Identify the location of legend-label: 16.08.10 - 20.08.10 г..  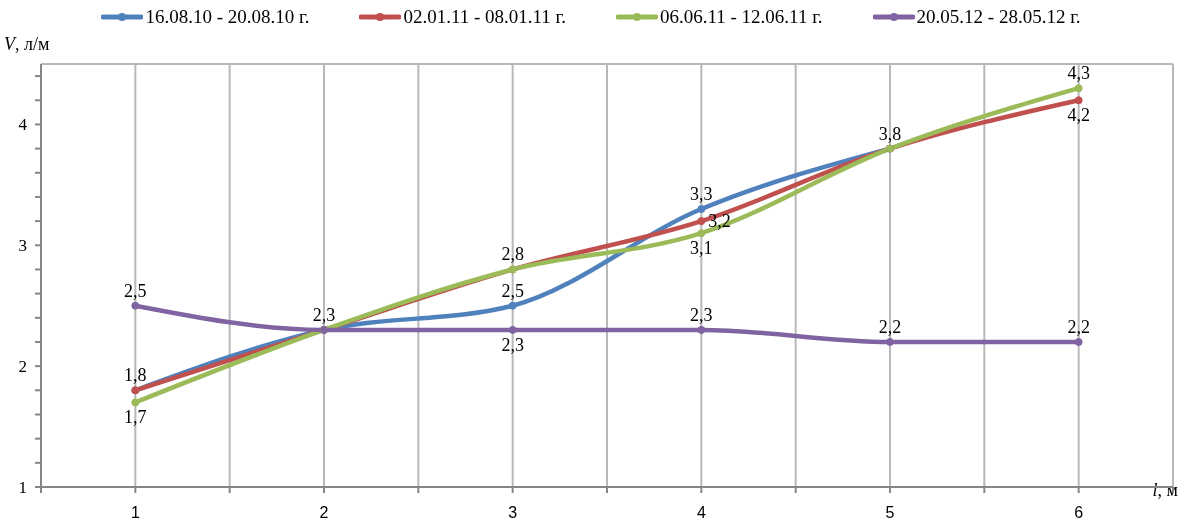
(227, 17).